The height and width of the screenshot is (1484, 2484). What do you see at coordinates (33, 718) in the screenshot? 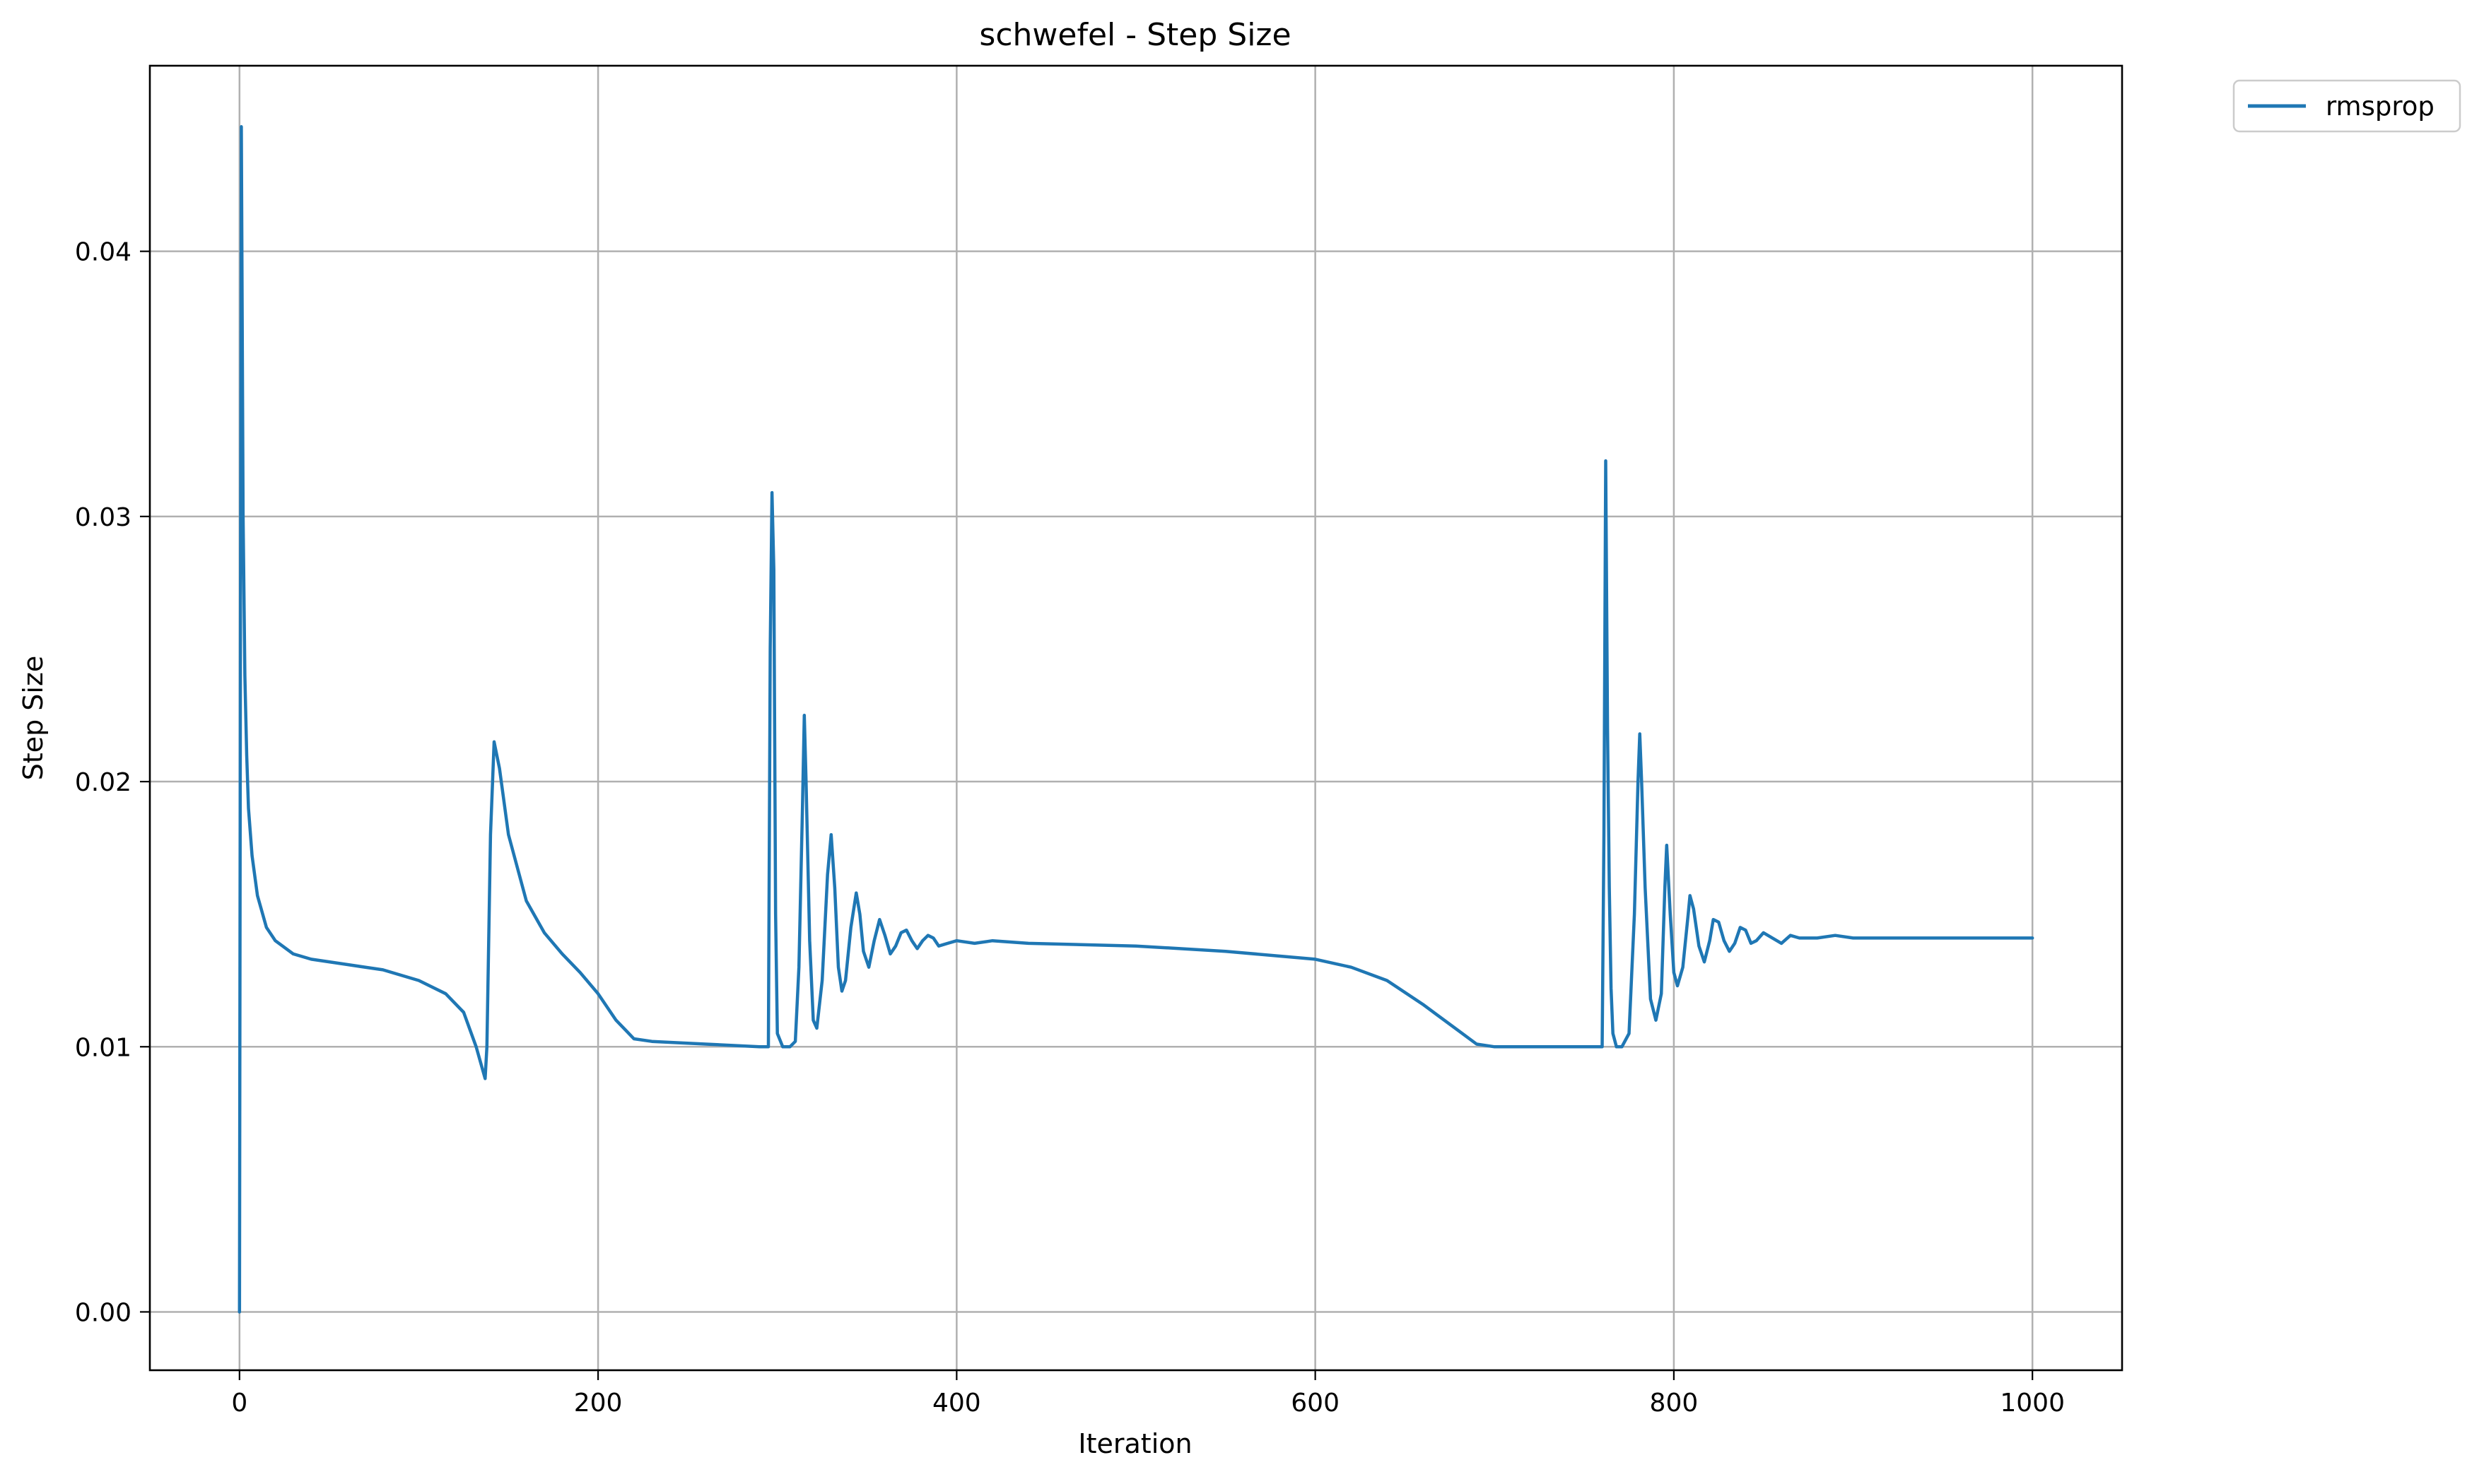
I see `y-axis-label: Step Size` at bounding box center [33, 718].